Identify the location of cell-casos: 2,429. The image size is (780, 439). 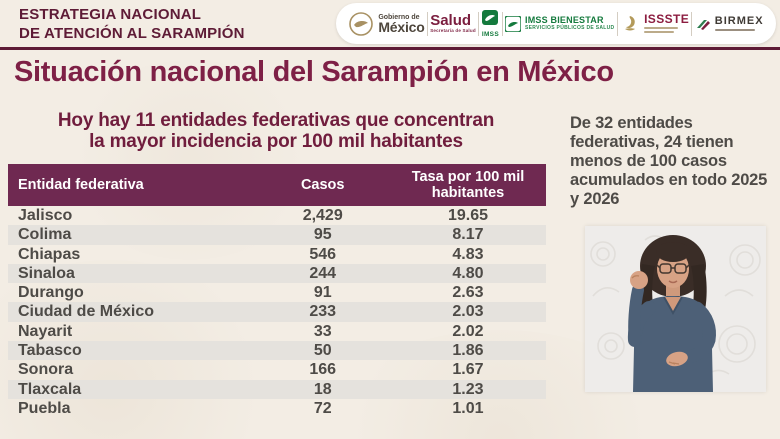
(322, 215).